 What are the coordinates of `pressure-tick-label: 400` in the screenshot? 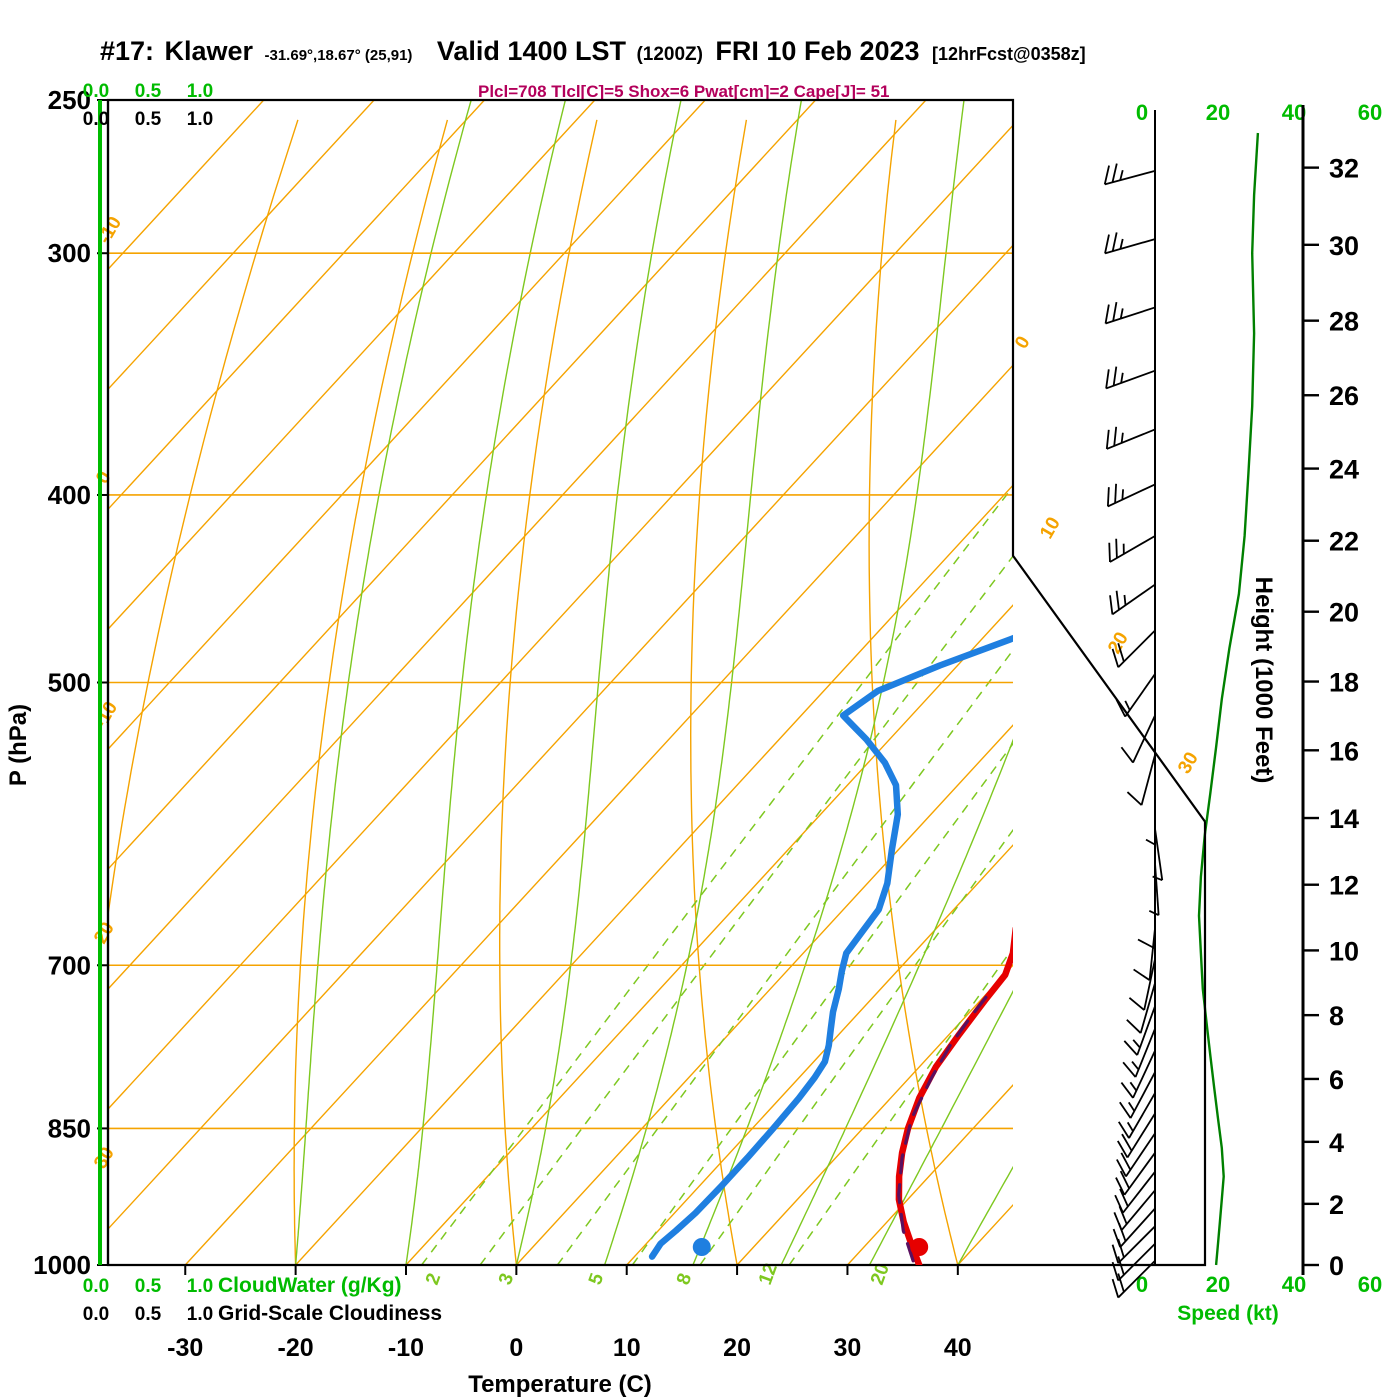 It's located at (69, 495).